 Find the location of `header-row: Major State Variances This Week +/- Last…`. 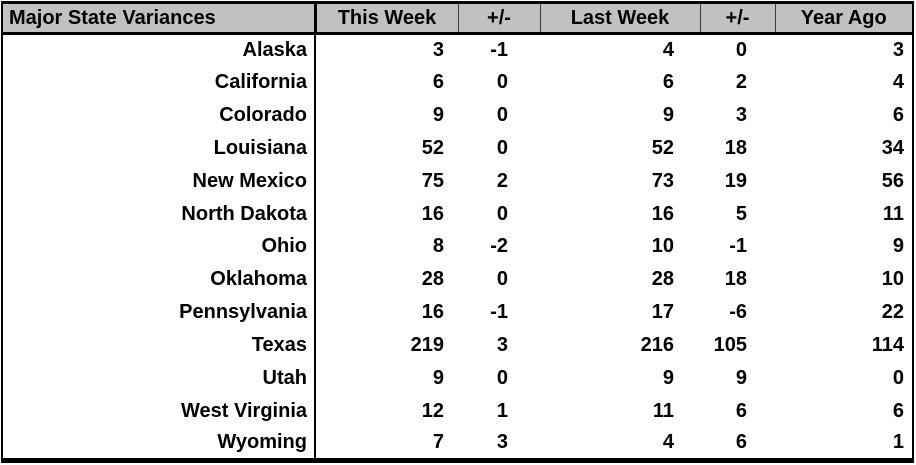

header-row: Major State Variances This Week +/- Last… is located at coordinates (457, 18).